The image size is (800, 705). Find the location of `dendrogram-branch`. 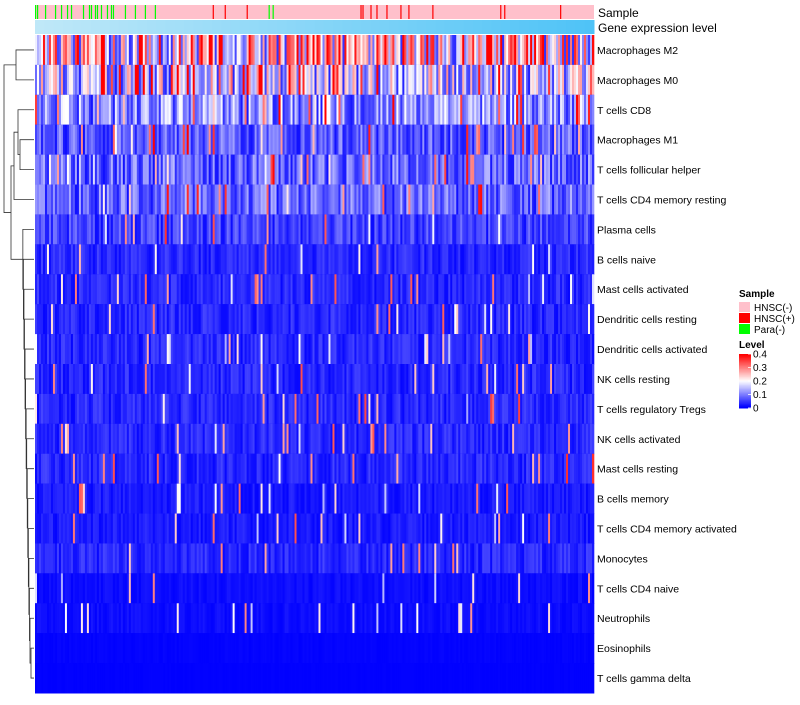

dendrogram-branch is located at coordinates (32, 663).